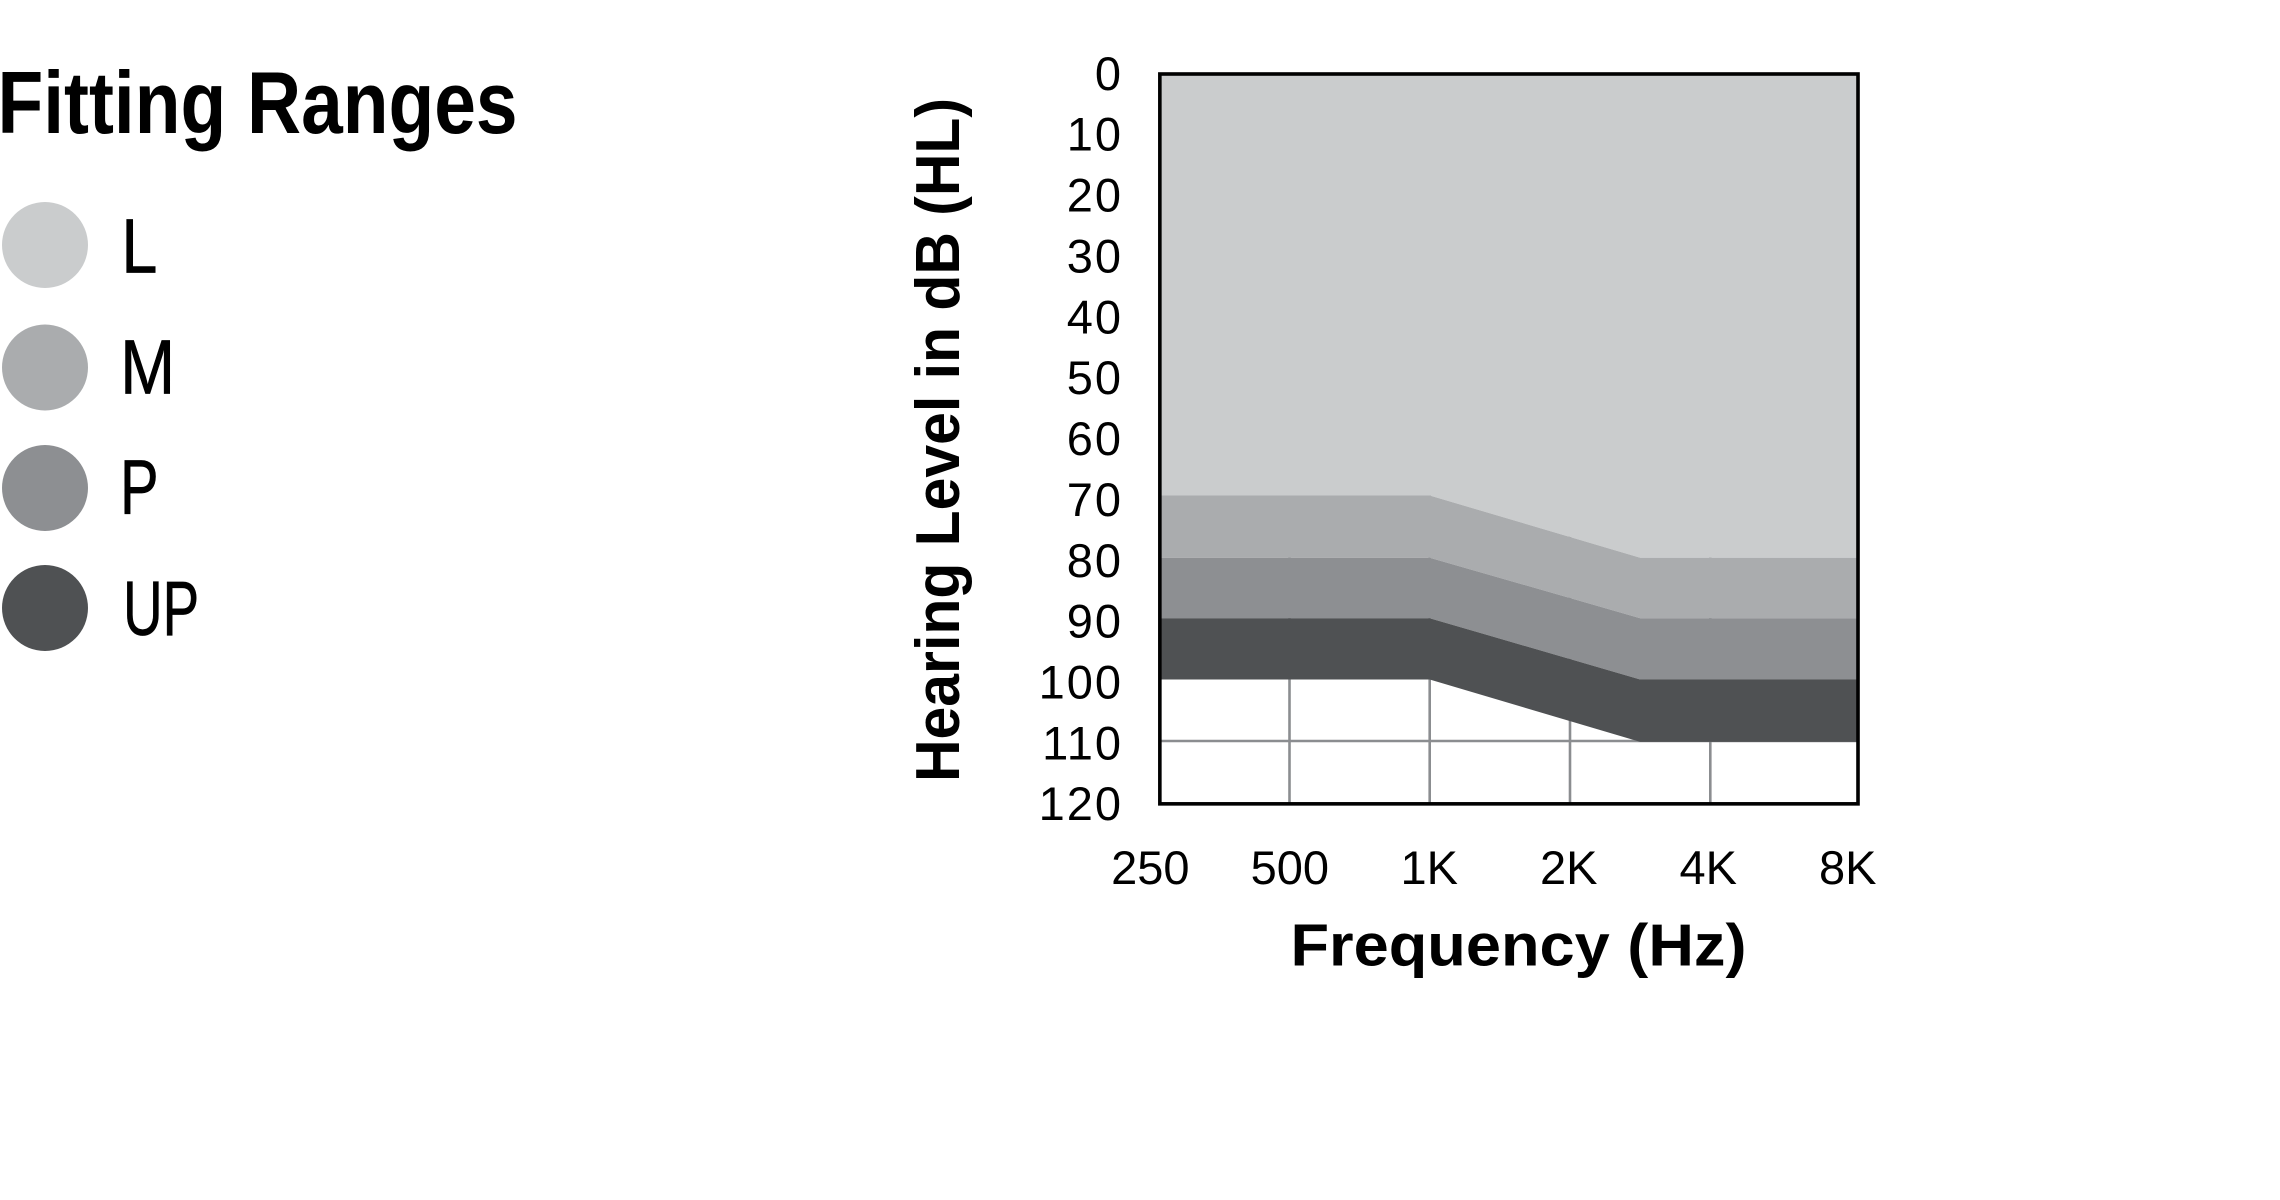 This screenshot has height=1200, width=2280. What do you see at coordinates (1430, 867) in the screenshot?
I see `svg-text: 1K` at bounding box center [1430, 867].